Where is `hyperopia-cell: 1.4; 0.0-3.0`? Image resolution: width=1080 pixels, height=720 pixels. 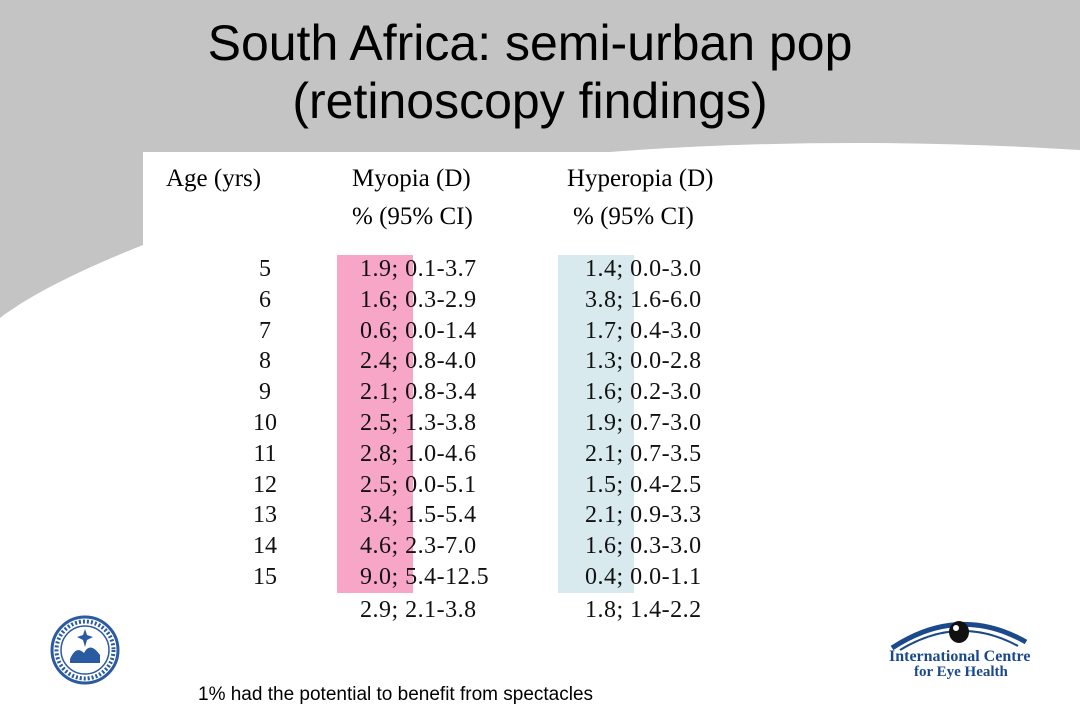 hyperopia-cell: 1.4; 0.0-3.0 is located at coordinates (643, 269).